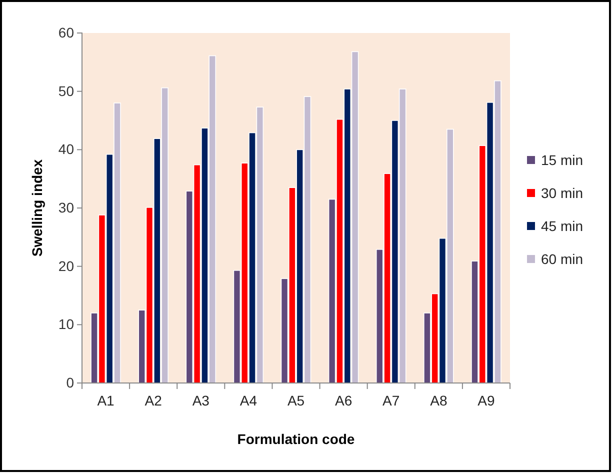 This screenshot has width=612, height=473. Describe the element at coordinates (562, 193) in the screenshot. I see `legend-label: 30 min` at that location.